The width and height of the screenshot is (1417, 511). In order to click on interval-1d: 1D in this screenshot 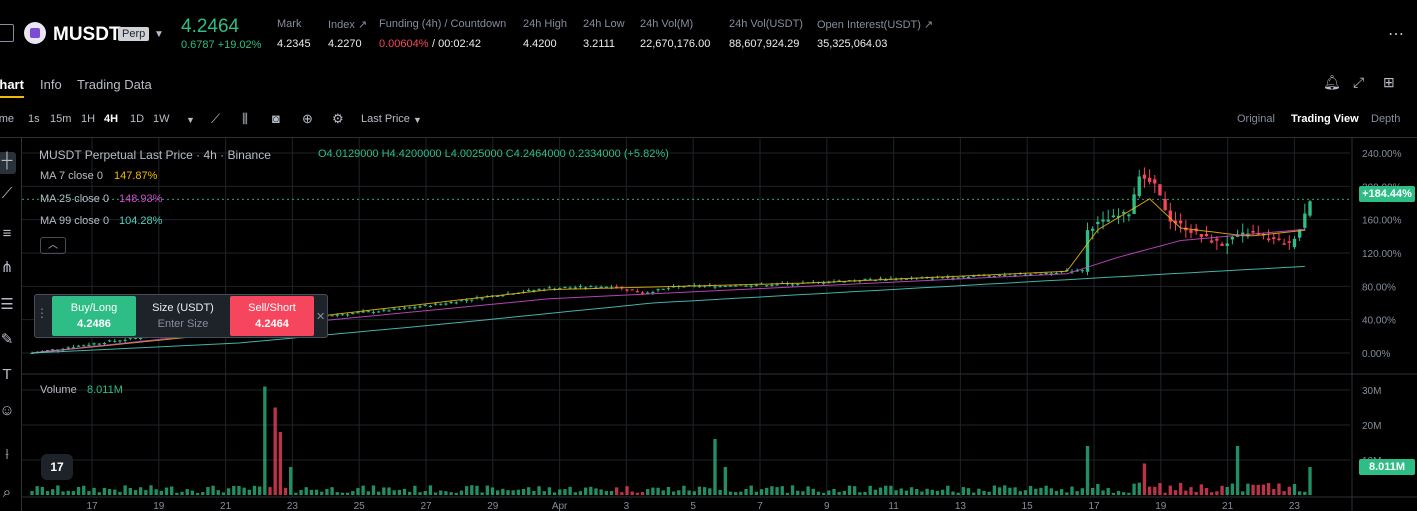, I will do `click(137, 119)`.